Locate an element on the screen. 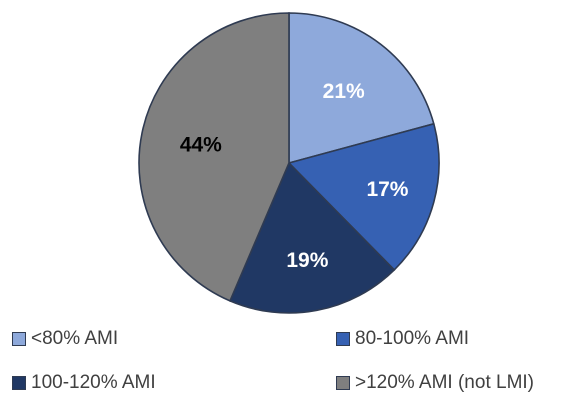  legend-swatch-gt120 is located at coordinates (343, 383).